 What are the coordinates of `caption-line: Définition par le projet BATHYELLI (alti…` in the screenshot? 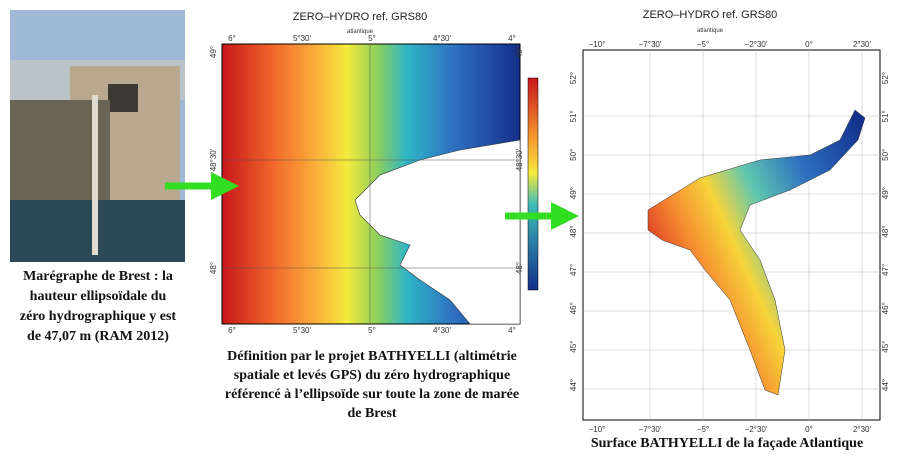 It's located at (372, 356).